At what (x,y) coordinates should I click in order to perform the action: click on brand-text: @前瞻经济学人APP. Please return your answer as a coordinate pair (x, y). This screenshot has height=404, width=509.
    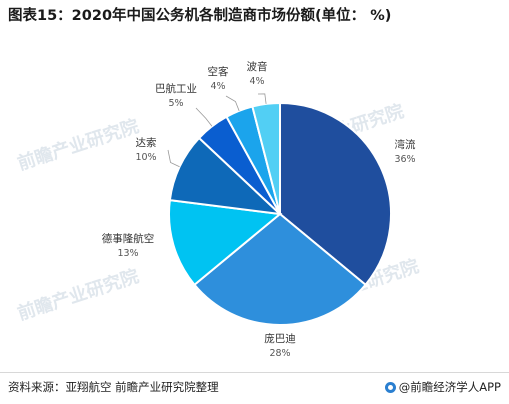
    Looking at the image, I should click on (449, 387).